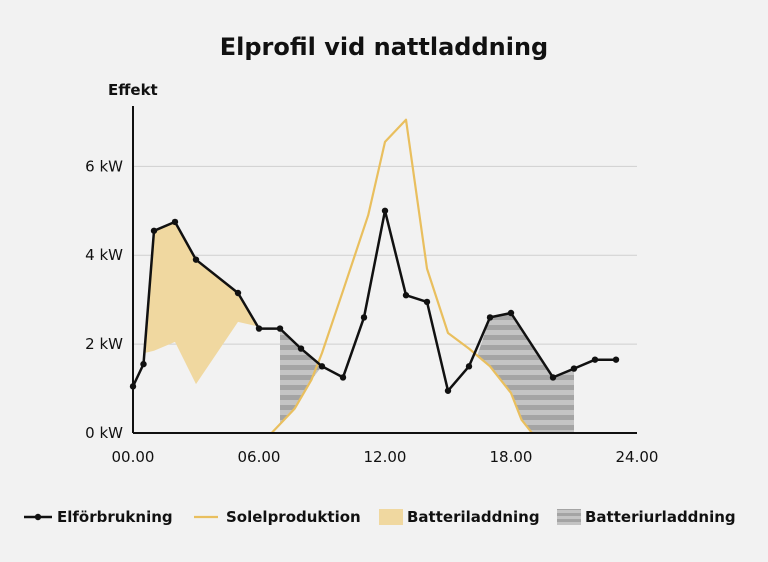 This screenshot has height=562, width=768. I want to click on chart-title: Elprofil vid nattladdning, so click(384, 47).